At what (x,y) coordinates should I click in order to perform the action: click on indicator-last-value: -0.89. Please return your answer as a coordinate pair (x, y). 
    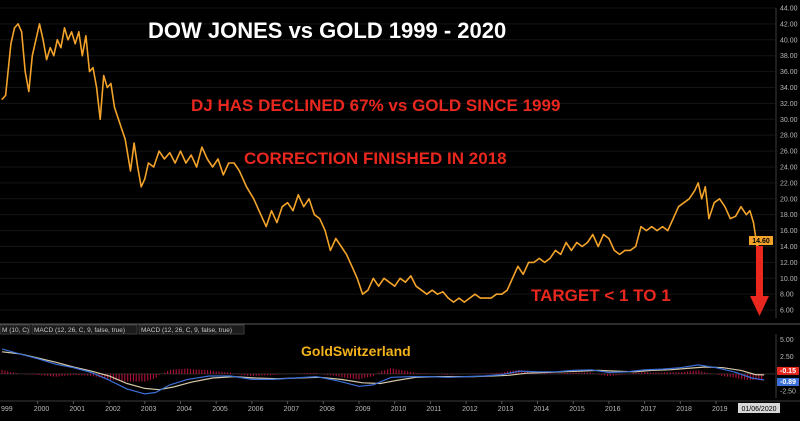
    Looking at the image, I should click on (788, 382).